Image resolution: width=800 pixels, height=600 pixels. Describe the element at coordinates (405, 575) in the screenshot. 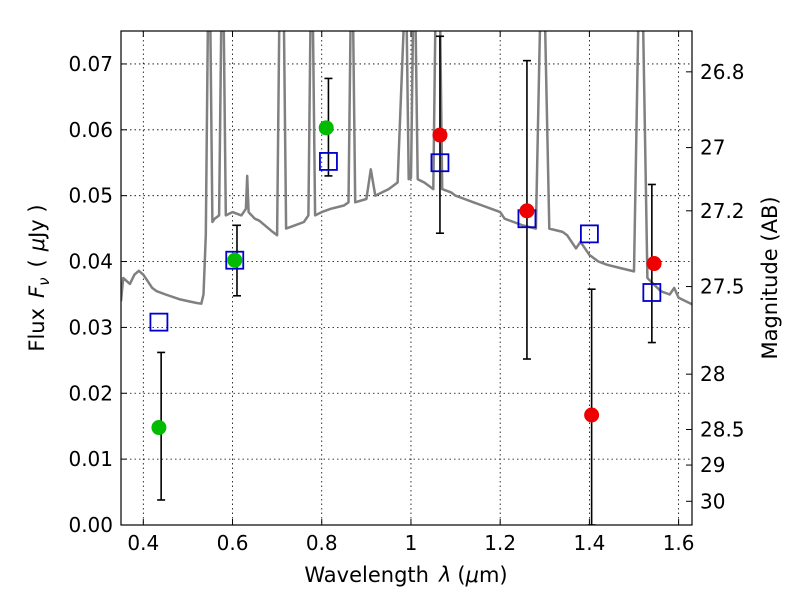

I see `x-axis-label: Wavelength λ (μm)` at that location.